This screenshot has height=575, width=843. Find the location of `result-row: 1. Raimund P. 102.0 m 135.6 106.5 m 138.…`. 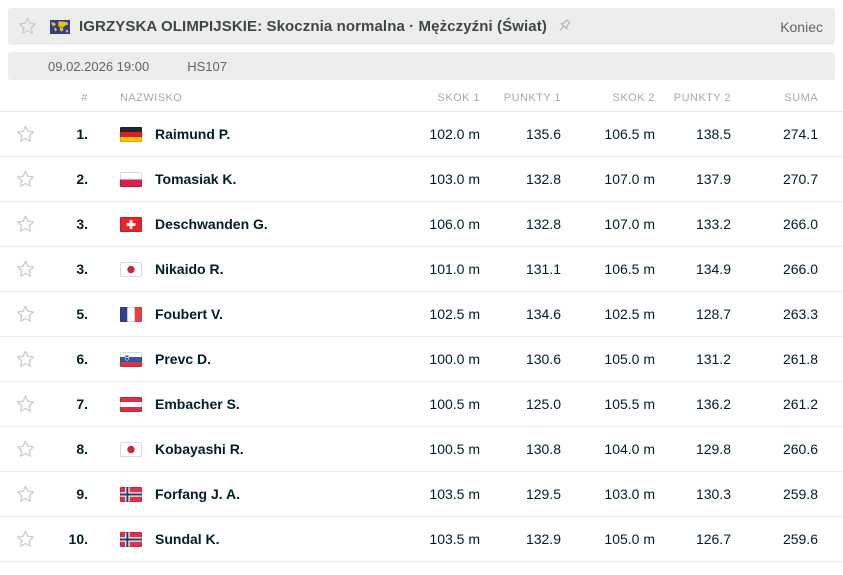

result-row: 1. Raimund P. 102.0 m 135.6 106.5 m 138.… is located at coordinates (421, 134).